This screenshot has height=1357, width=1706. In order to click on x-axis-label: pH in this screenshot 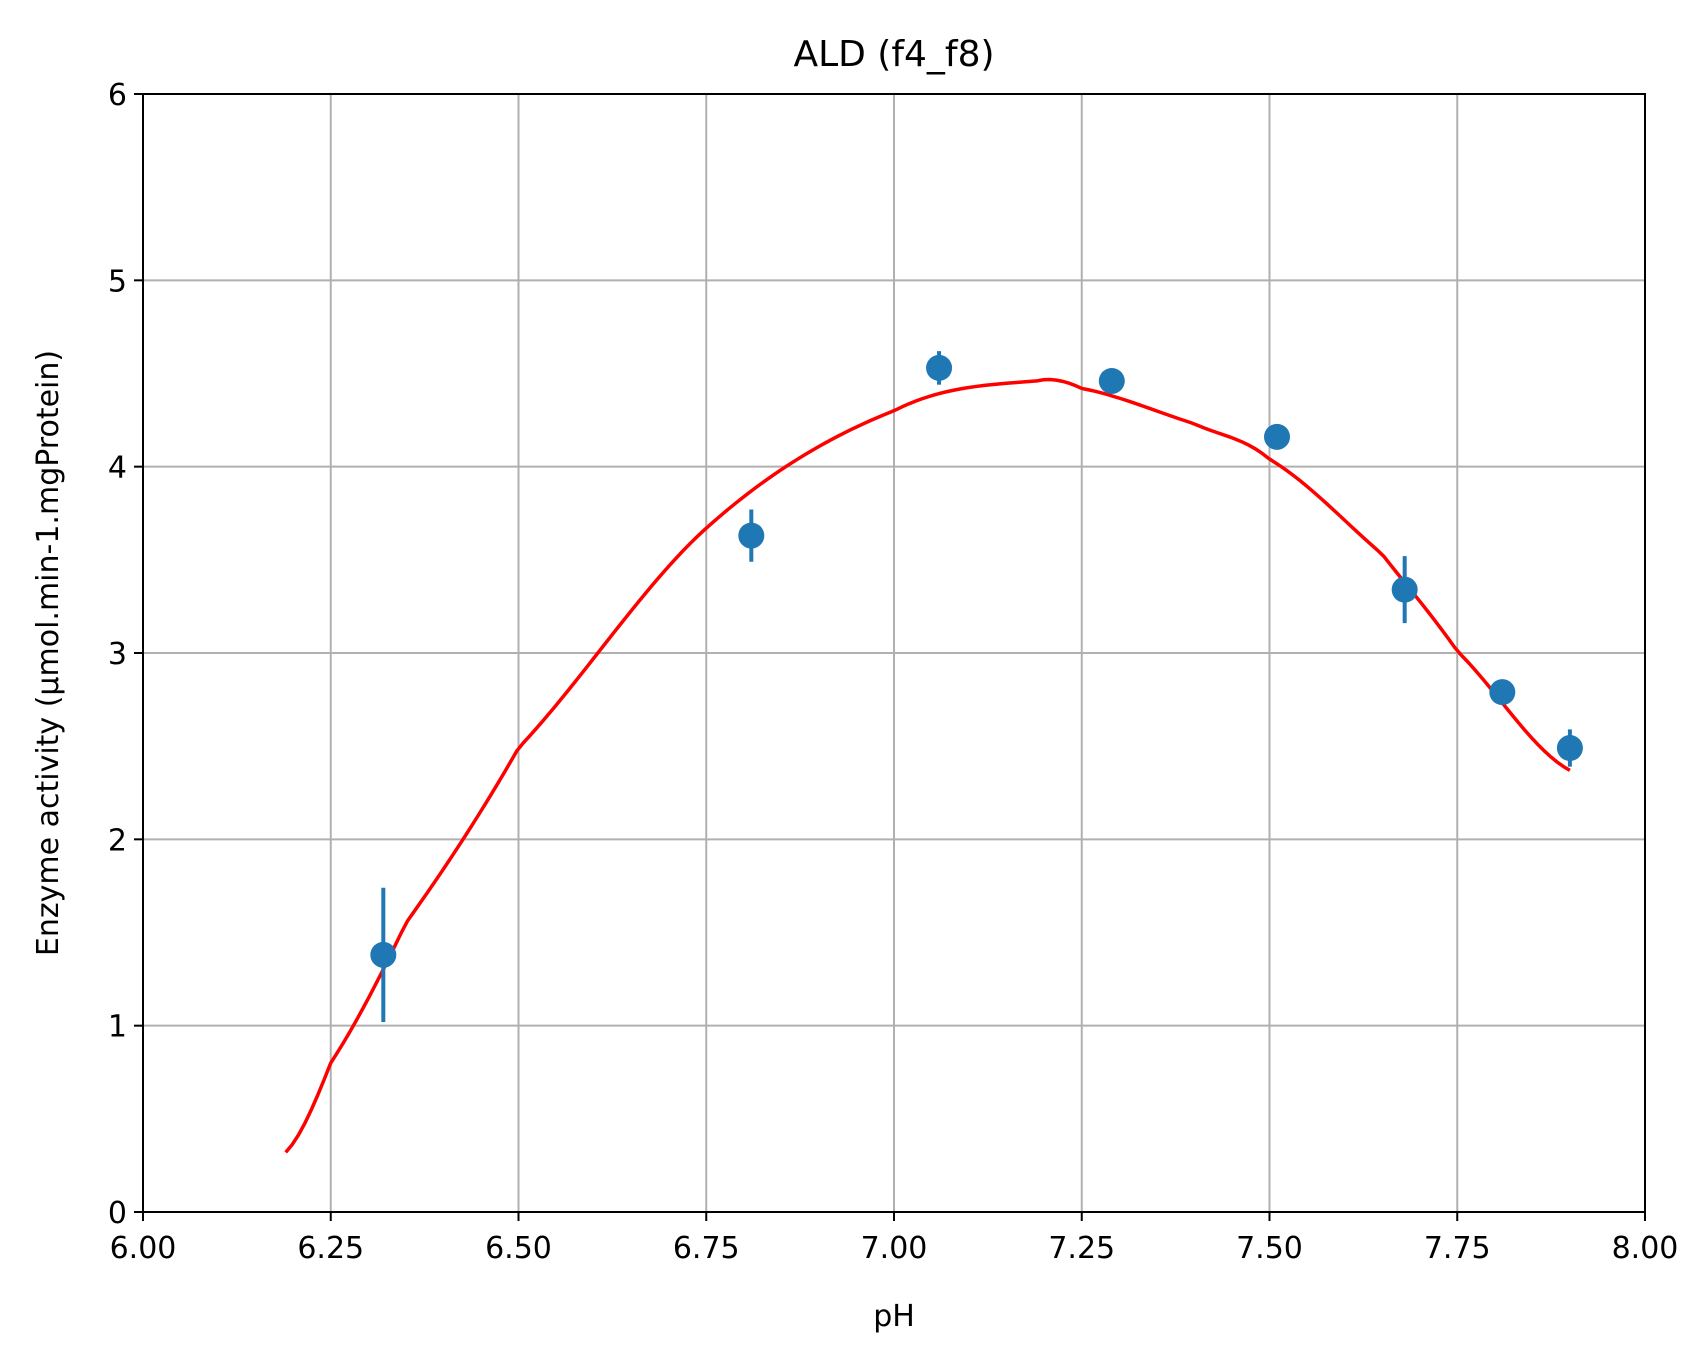, I will do `click(894, 1316)`.